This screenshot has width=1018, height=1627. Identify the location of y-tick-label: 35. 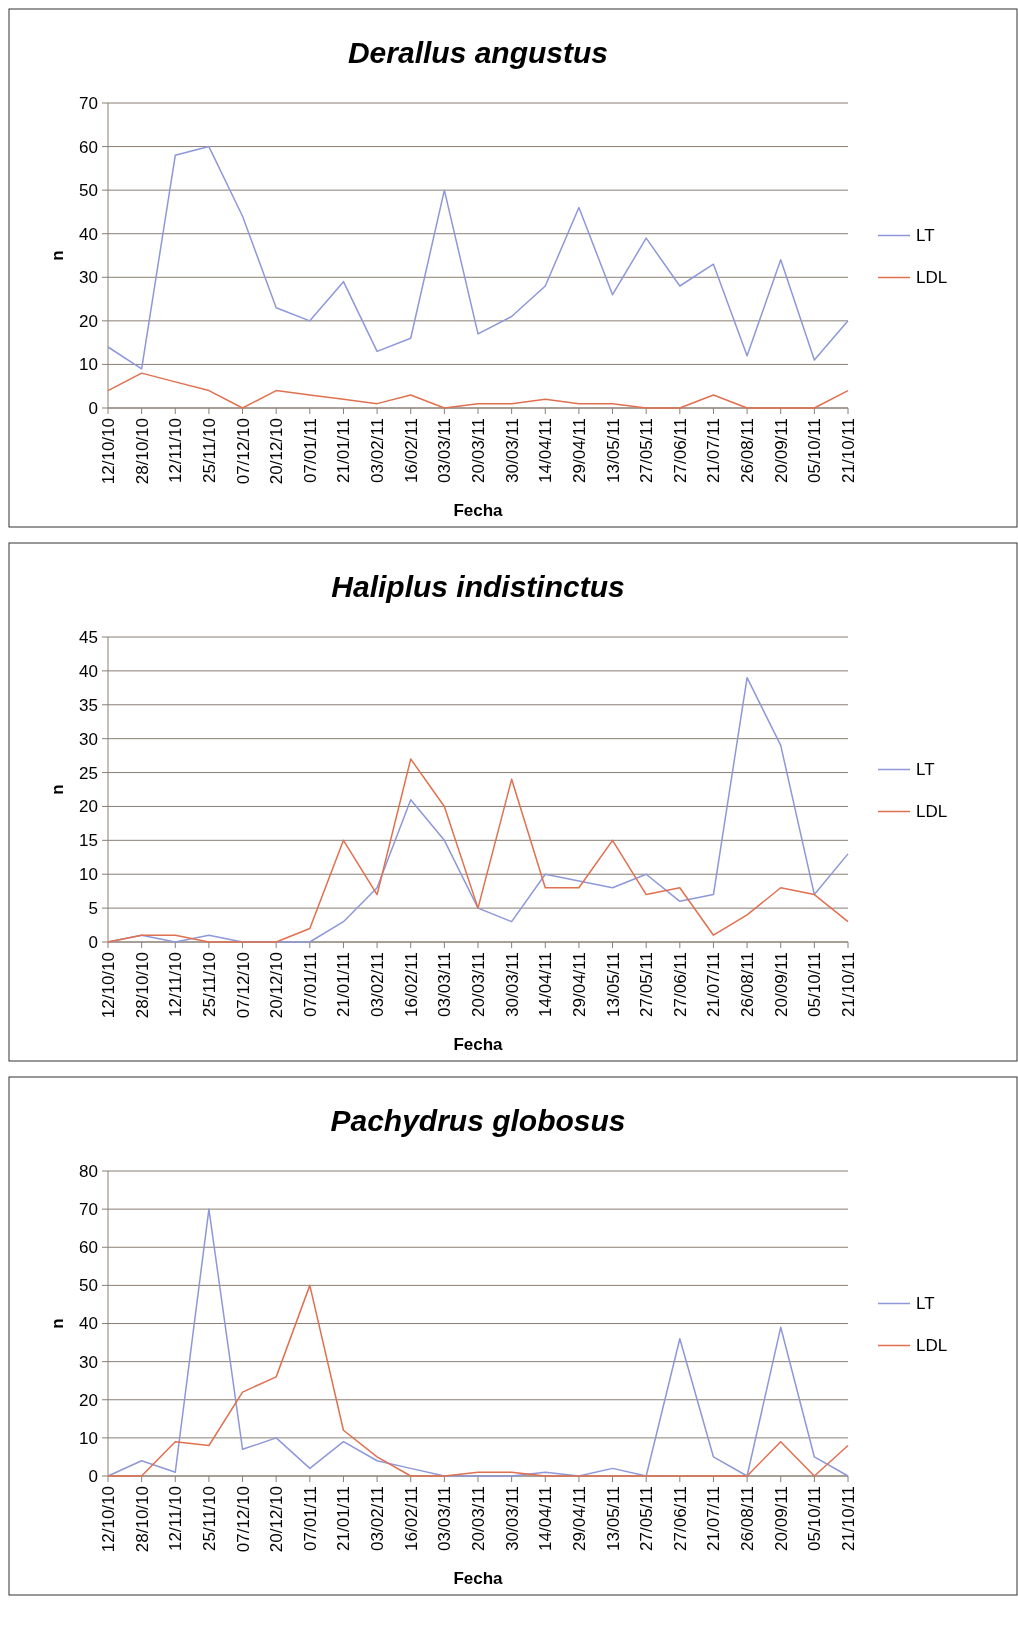
(88, 705).